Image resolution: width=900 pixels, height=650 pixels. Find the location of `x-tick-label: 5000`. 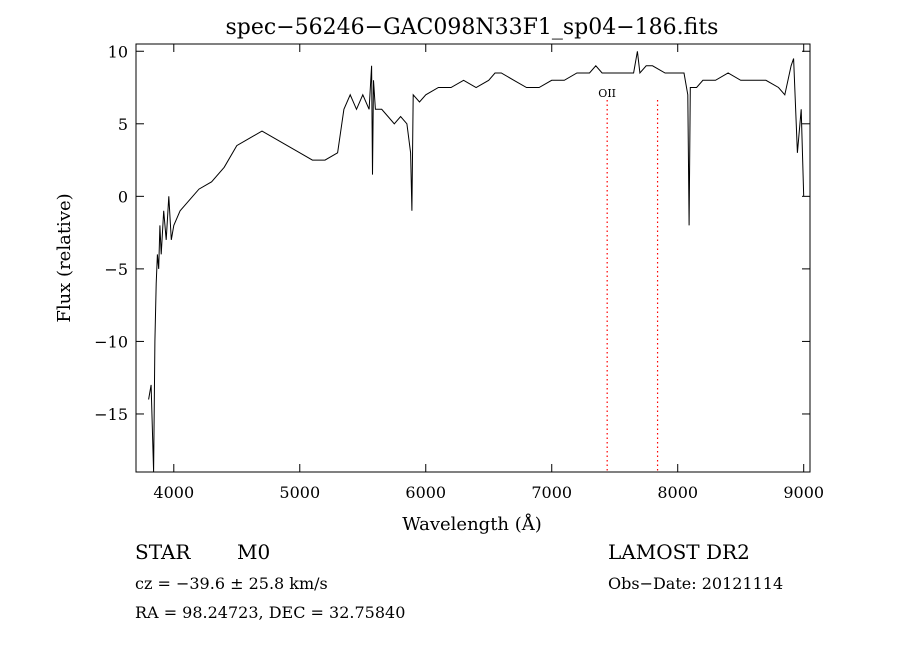

x-tick-label: 5000 is located at coordinates (299, 492).